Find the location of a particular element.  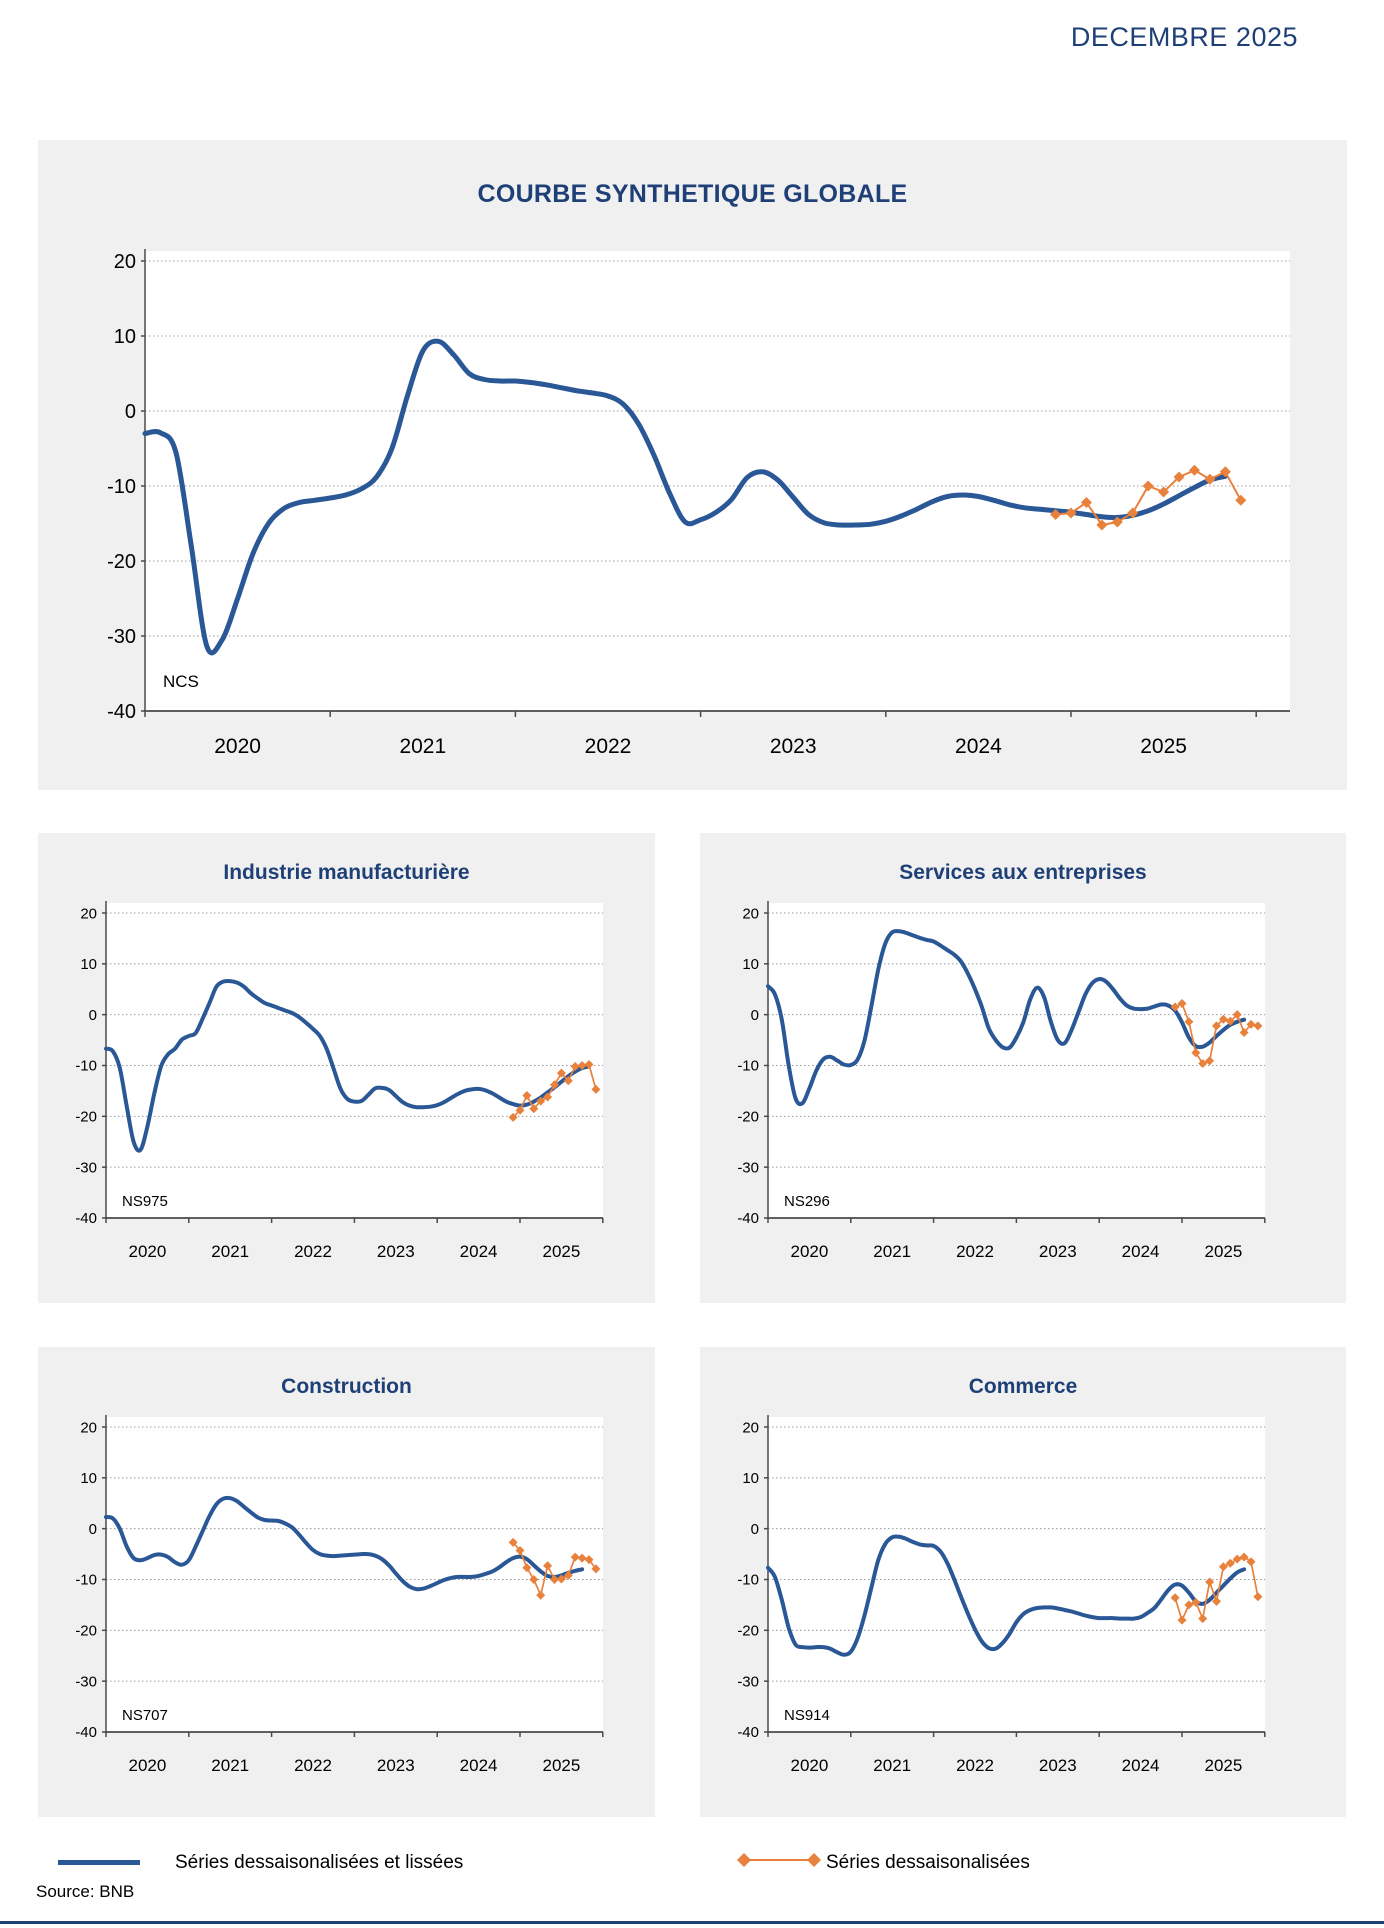

svg-text: NS914 is located at coordinates (807, 1715).